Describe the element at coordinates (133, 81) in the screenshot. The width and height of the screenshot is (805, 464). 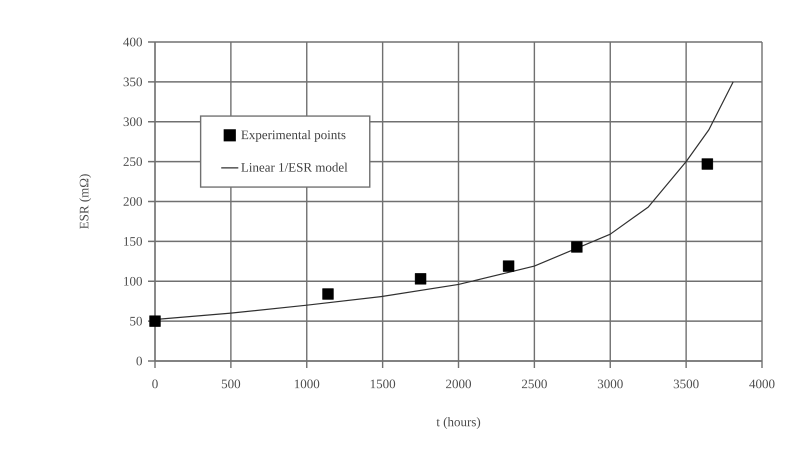
I see `y-tick-label: 350` at that location.